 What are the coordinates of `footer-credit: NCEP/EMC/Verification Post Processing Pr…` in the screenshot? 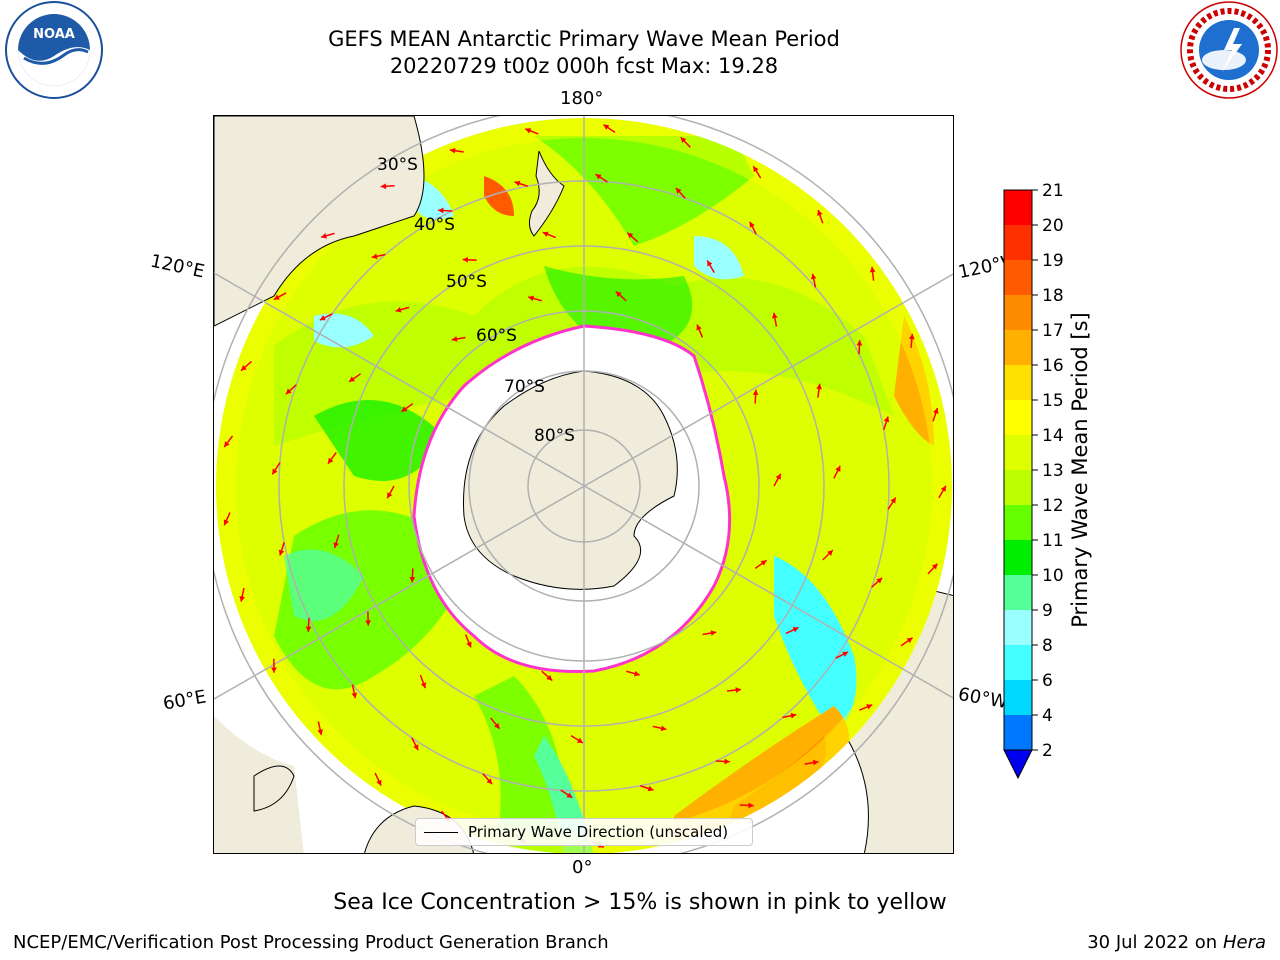 It's located at (311, 942).